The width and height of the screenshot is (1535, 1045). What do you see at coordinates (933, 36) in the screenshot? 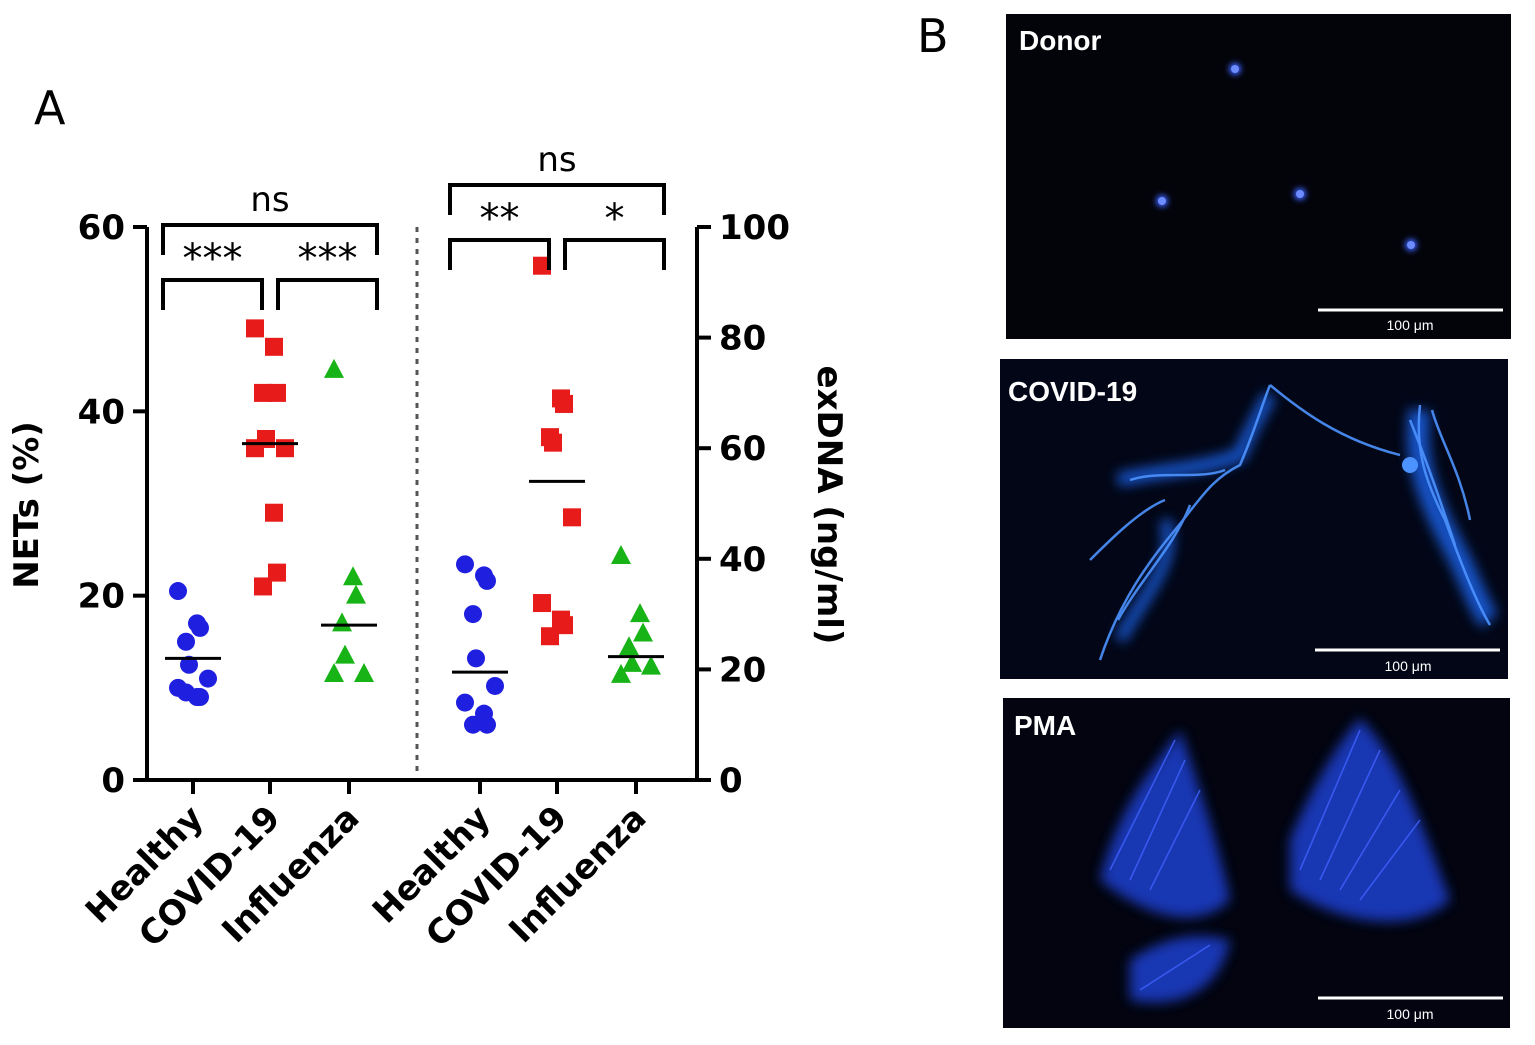
I see `panel-label-b: B` at bounding box center [933, 36].